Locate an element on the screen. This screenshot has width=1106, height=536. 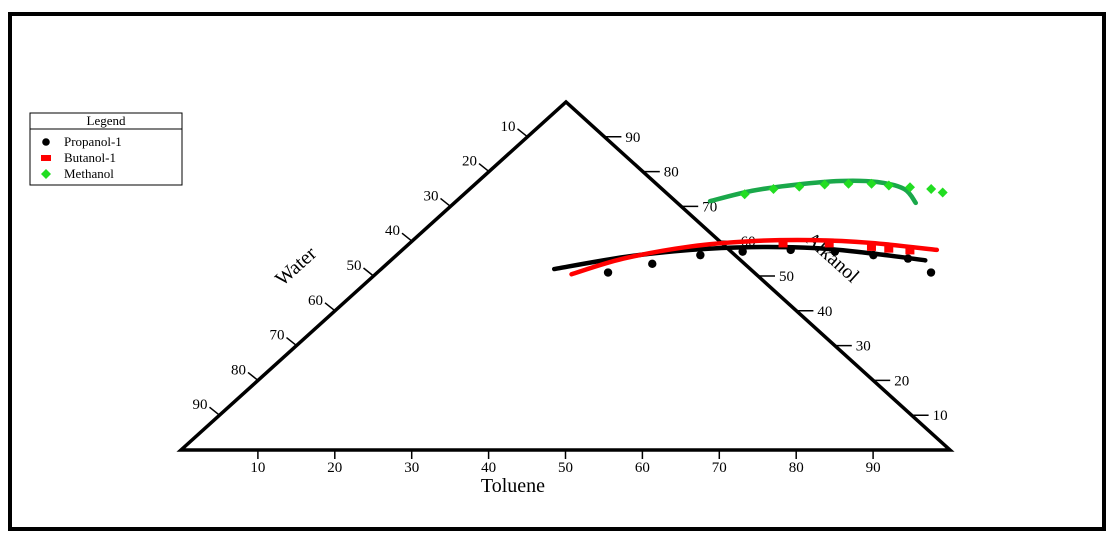
x-axis-label: Toluene is located at coordinates (513, 486).